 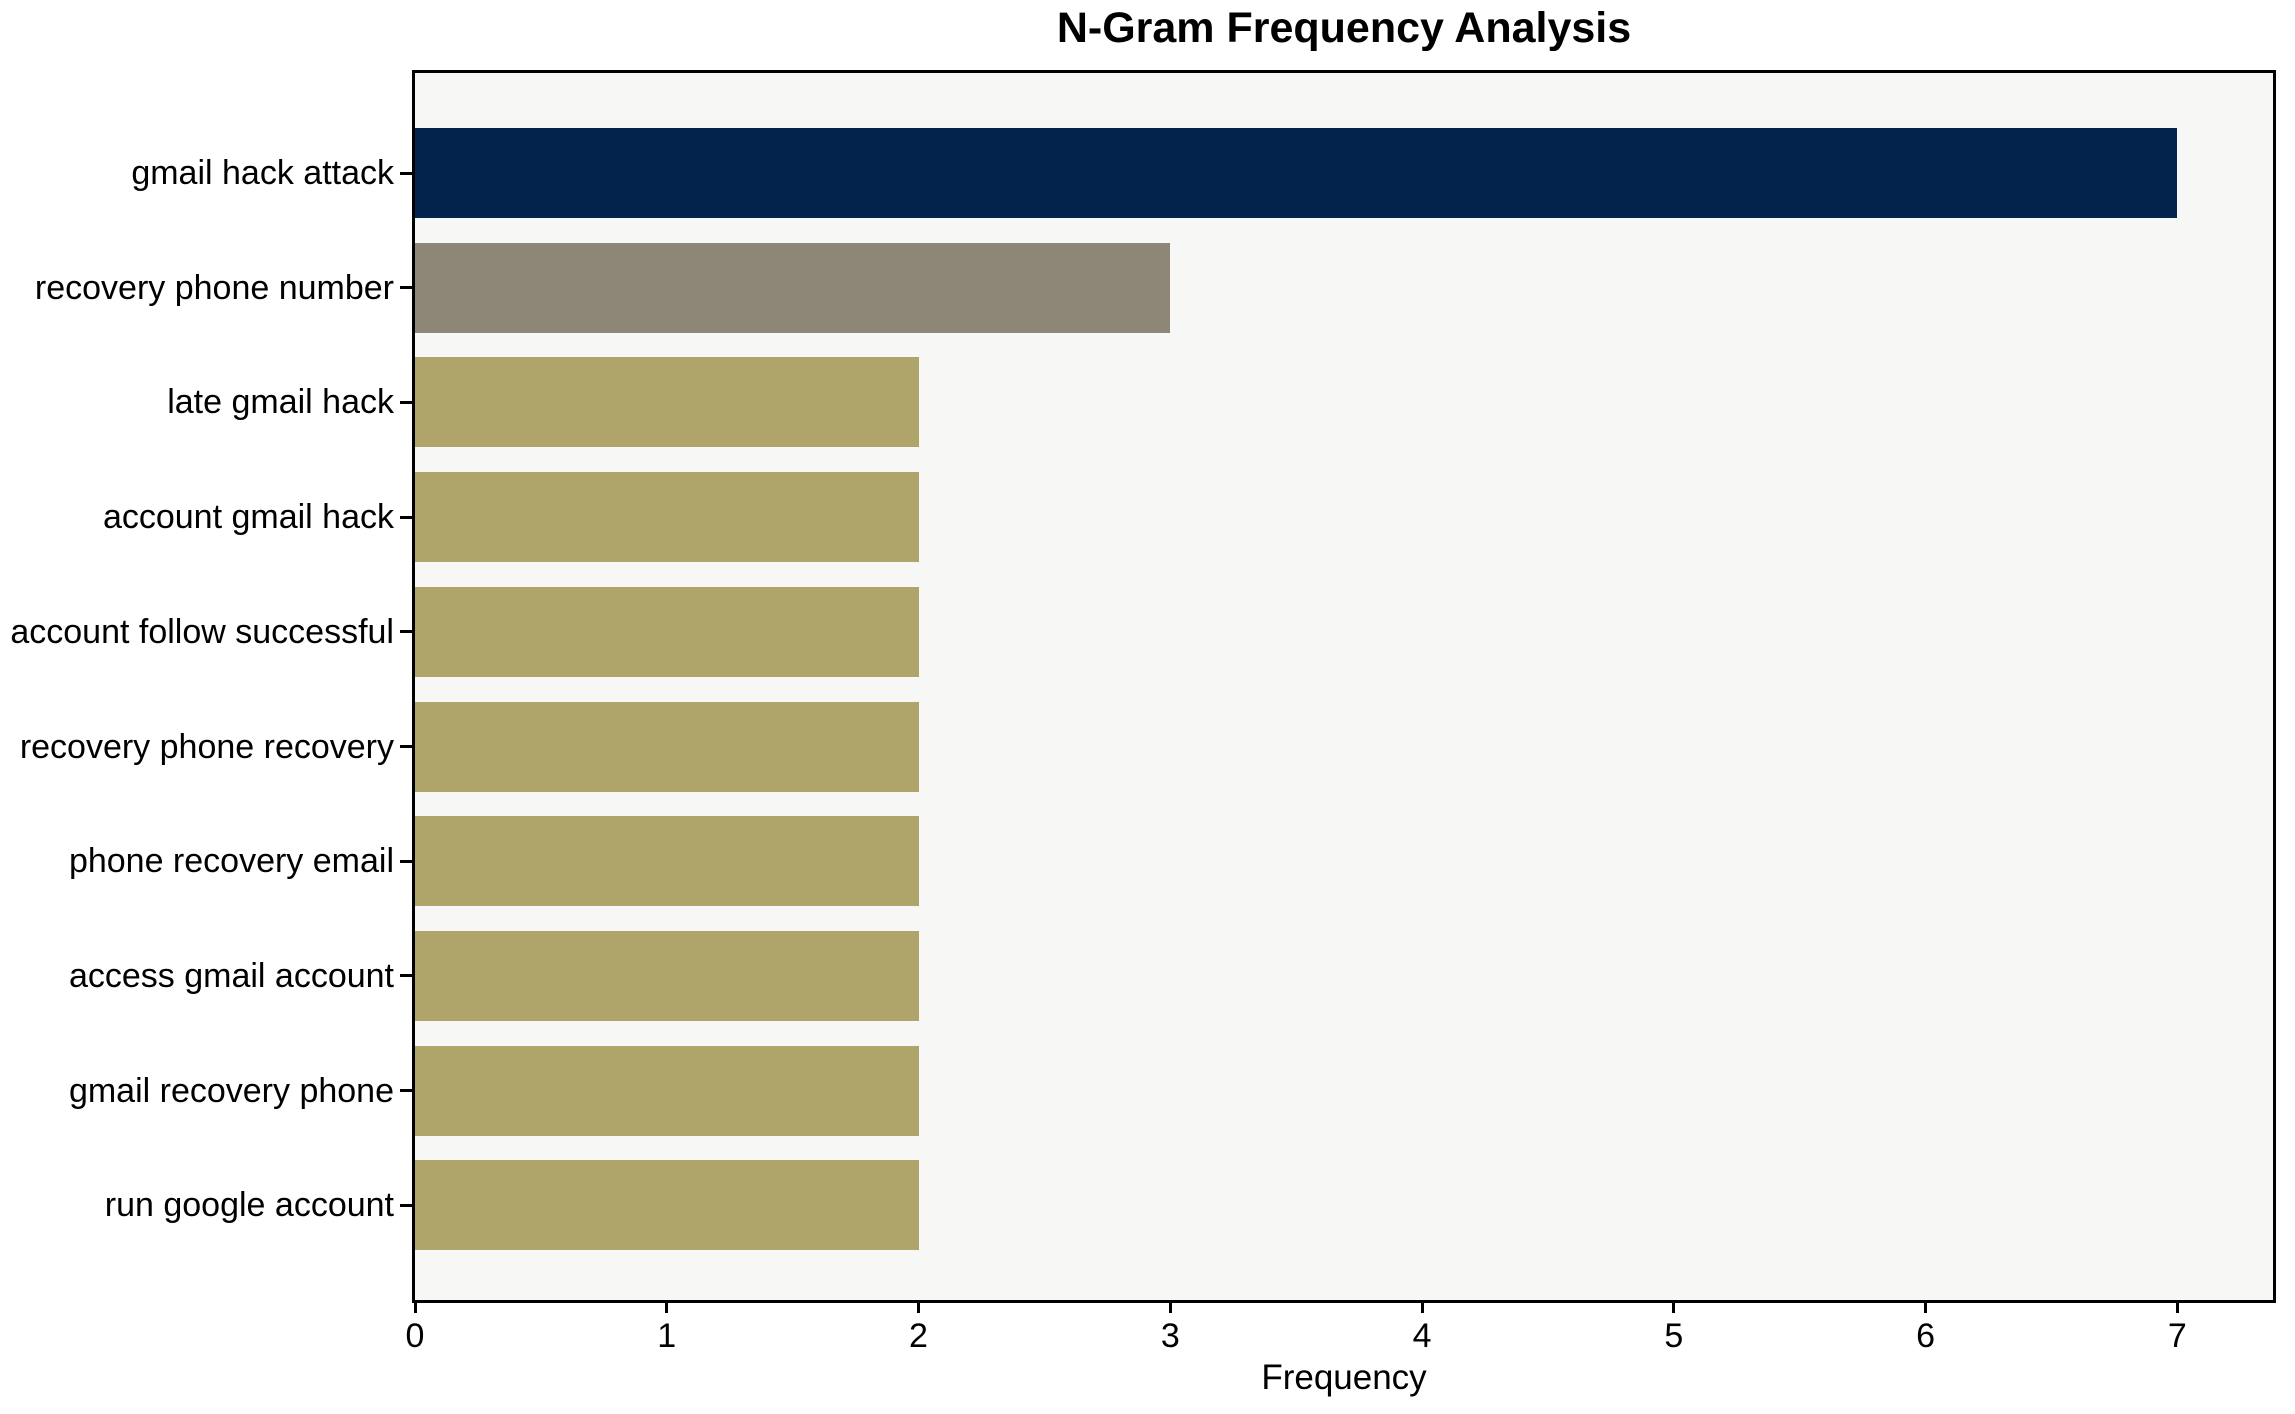 What do you see at coordinates (667, 1336) in the screenshot?
I see `x-tick-label: 1` at bounding box center [667, 1336].